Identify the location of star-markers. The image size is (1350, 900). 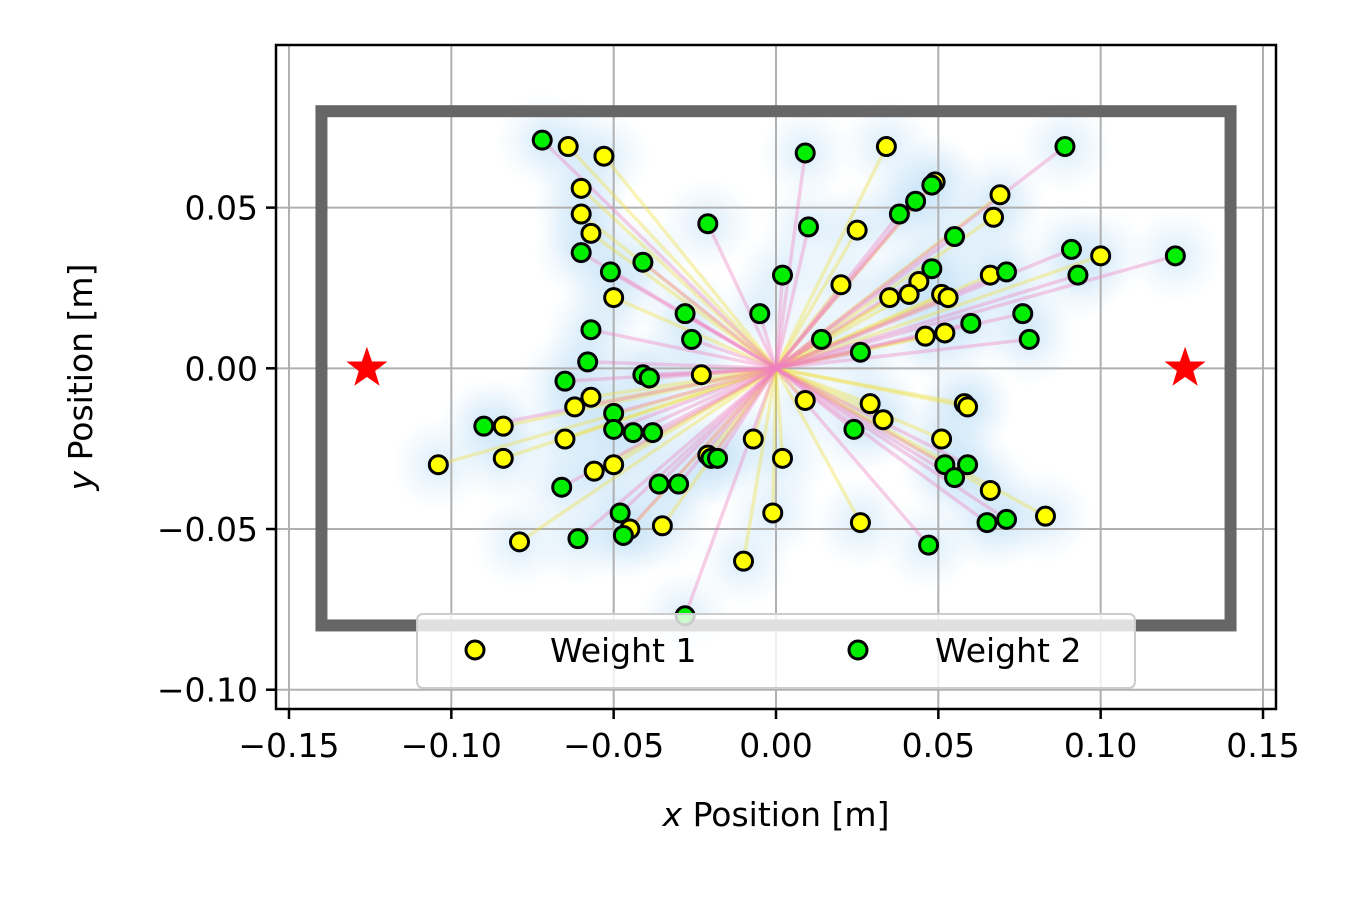
(776, 366).